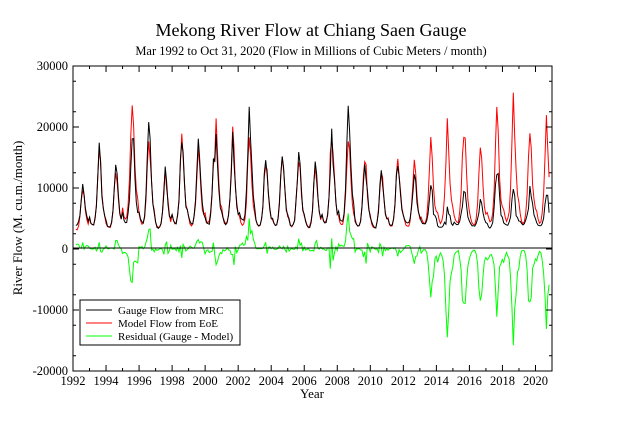 The height and width of the screenshot is (435, 622). I want to click on legend-label-gauge: Gauge Flow from MRC, so click(170, 311).